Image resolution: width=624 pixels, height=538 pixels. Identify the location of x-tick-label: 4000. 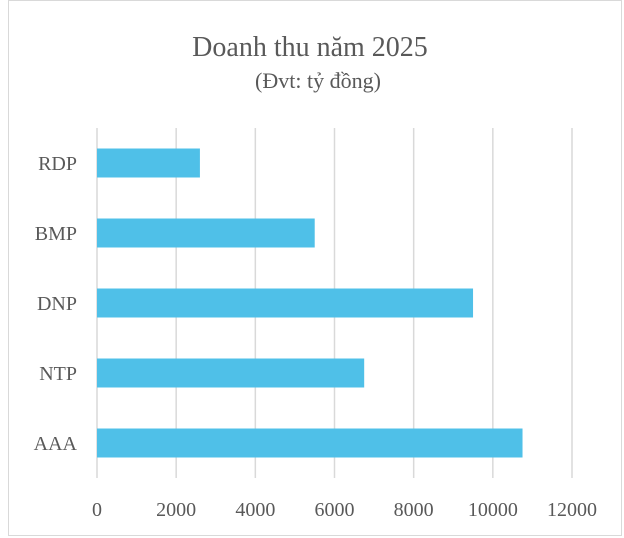
(255, 510).